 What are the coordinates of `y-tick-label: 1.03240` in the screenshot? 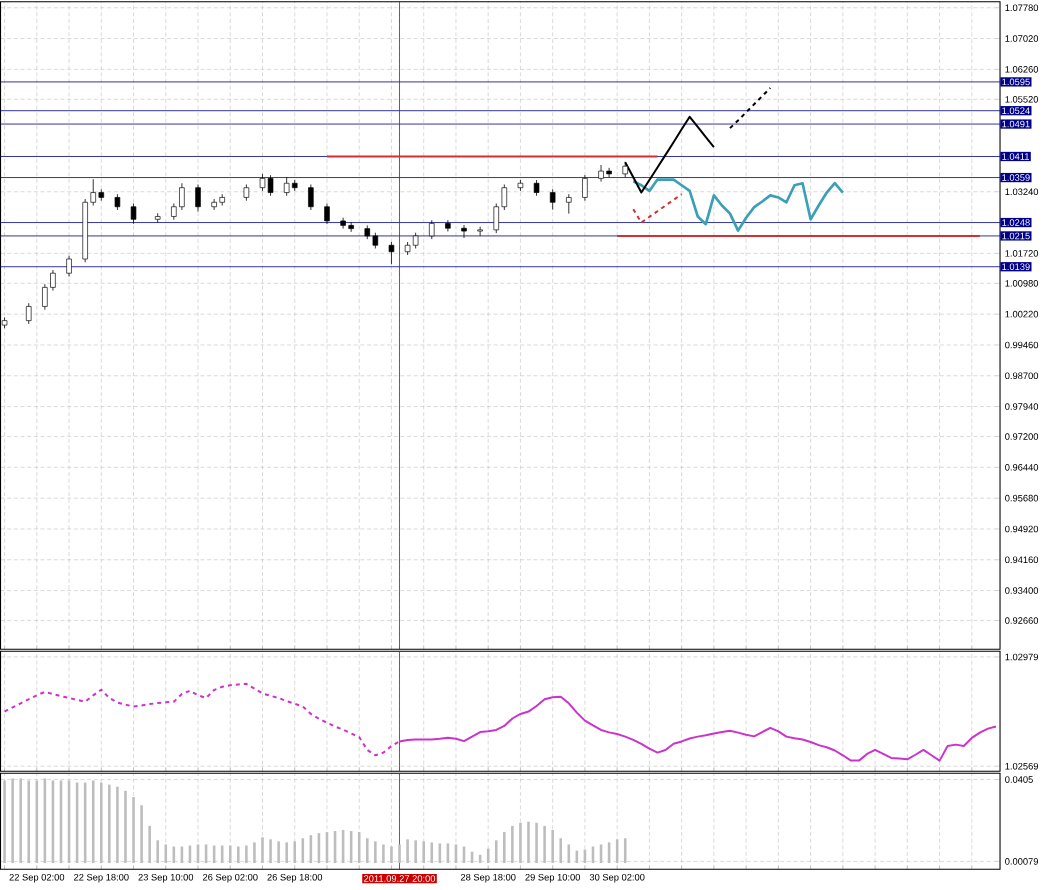 It's located at (1022, 191).